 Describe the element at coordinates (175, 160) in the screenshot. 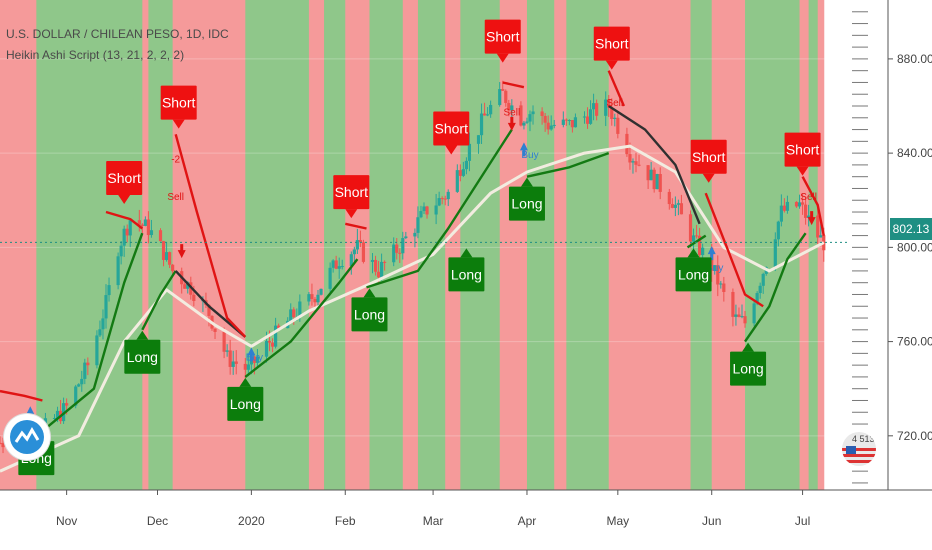

I see `annotation-1: -2` at that location.